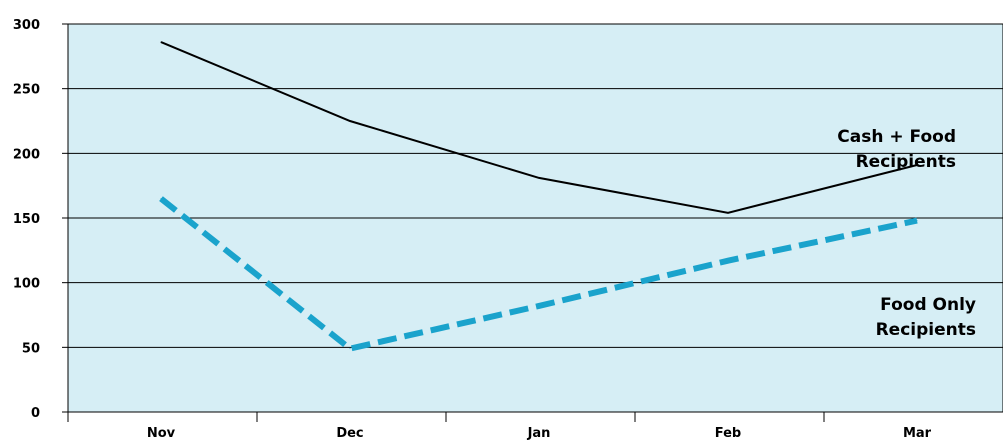 This screenshot has height=441, width=1003. What do you see at coordinates (26, 90) in the screenshot?
I see `y-tick-label: 250` at bounding box center [26, 90].